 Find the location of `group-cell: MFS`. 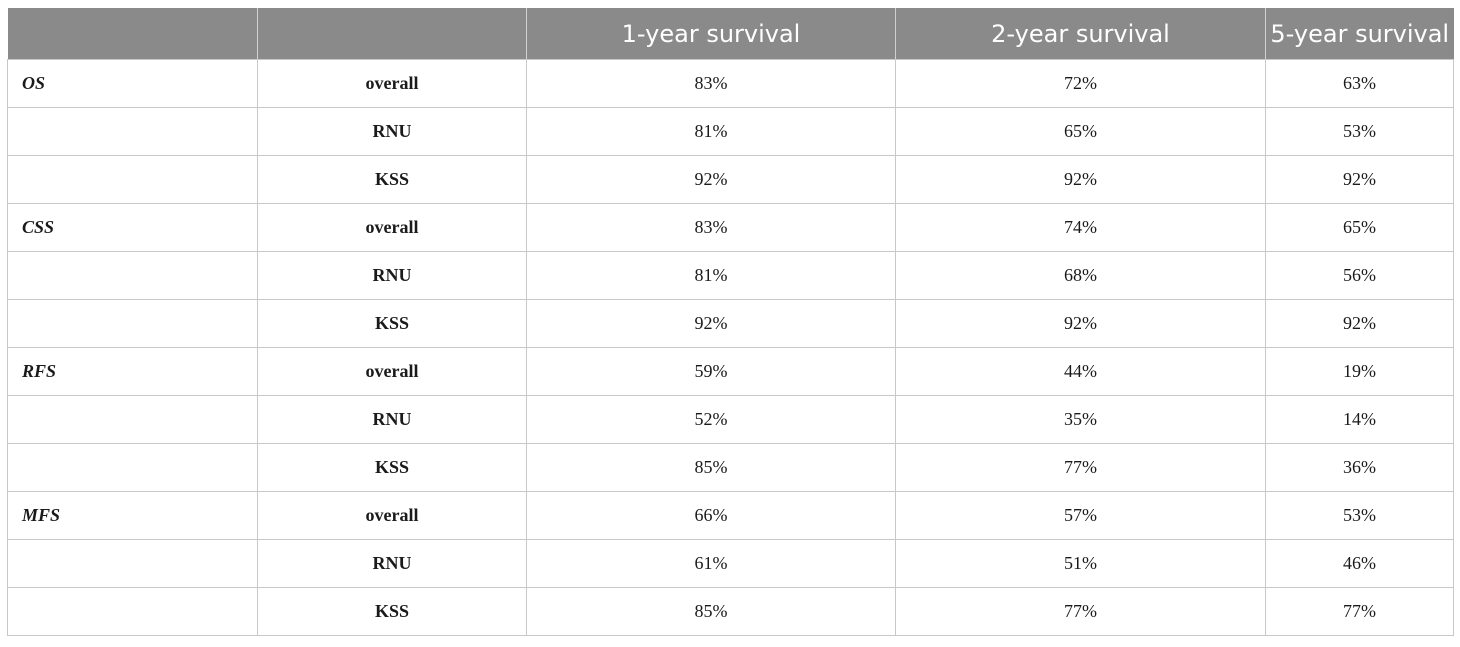

group-cell: MFS is located at coordinates (132, 515).